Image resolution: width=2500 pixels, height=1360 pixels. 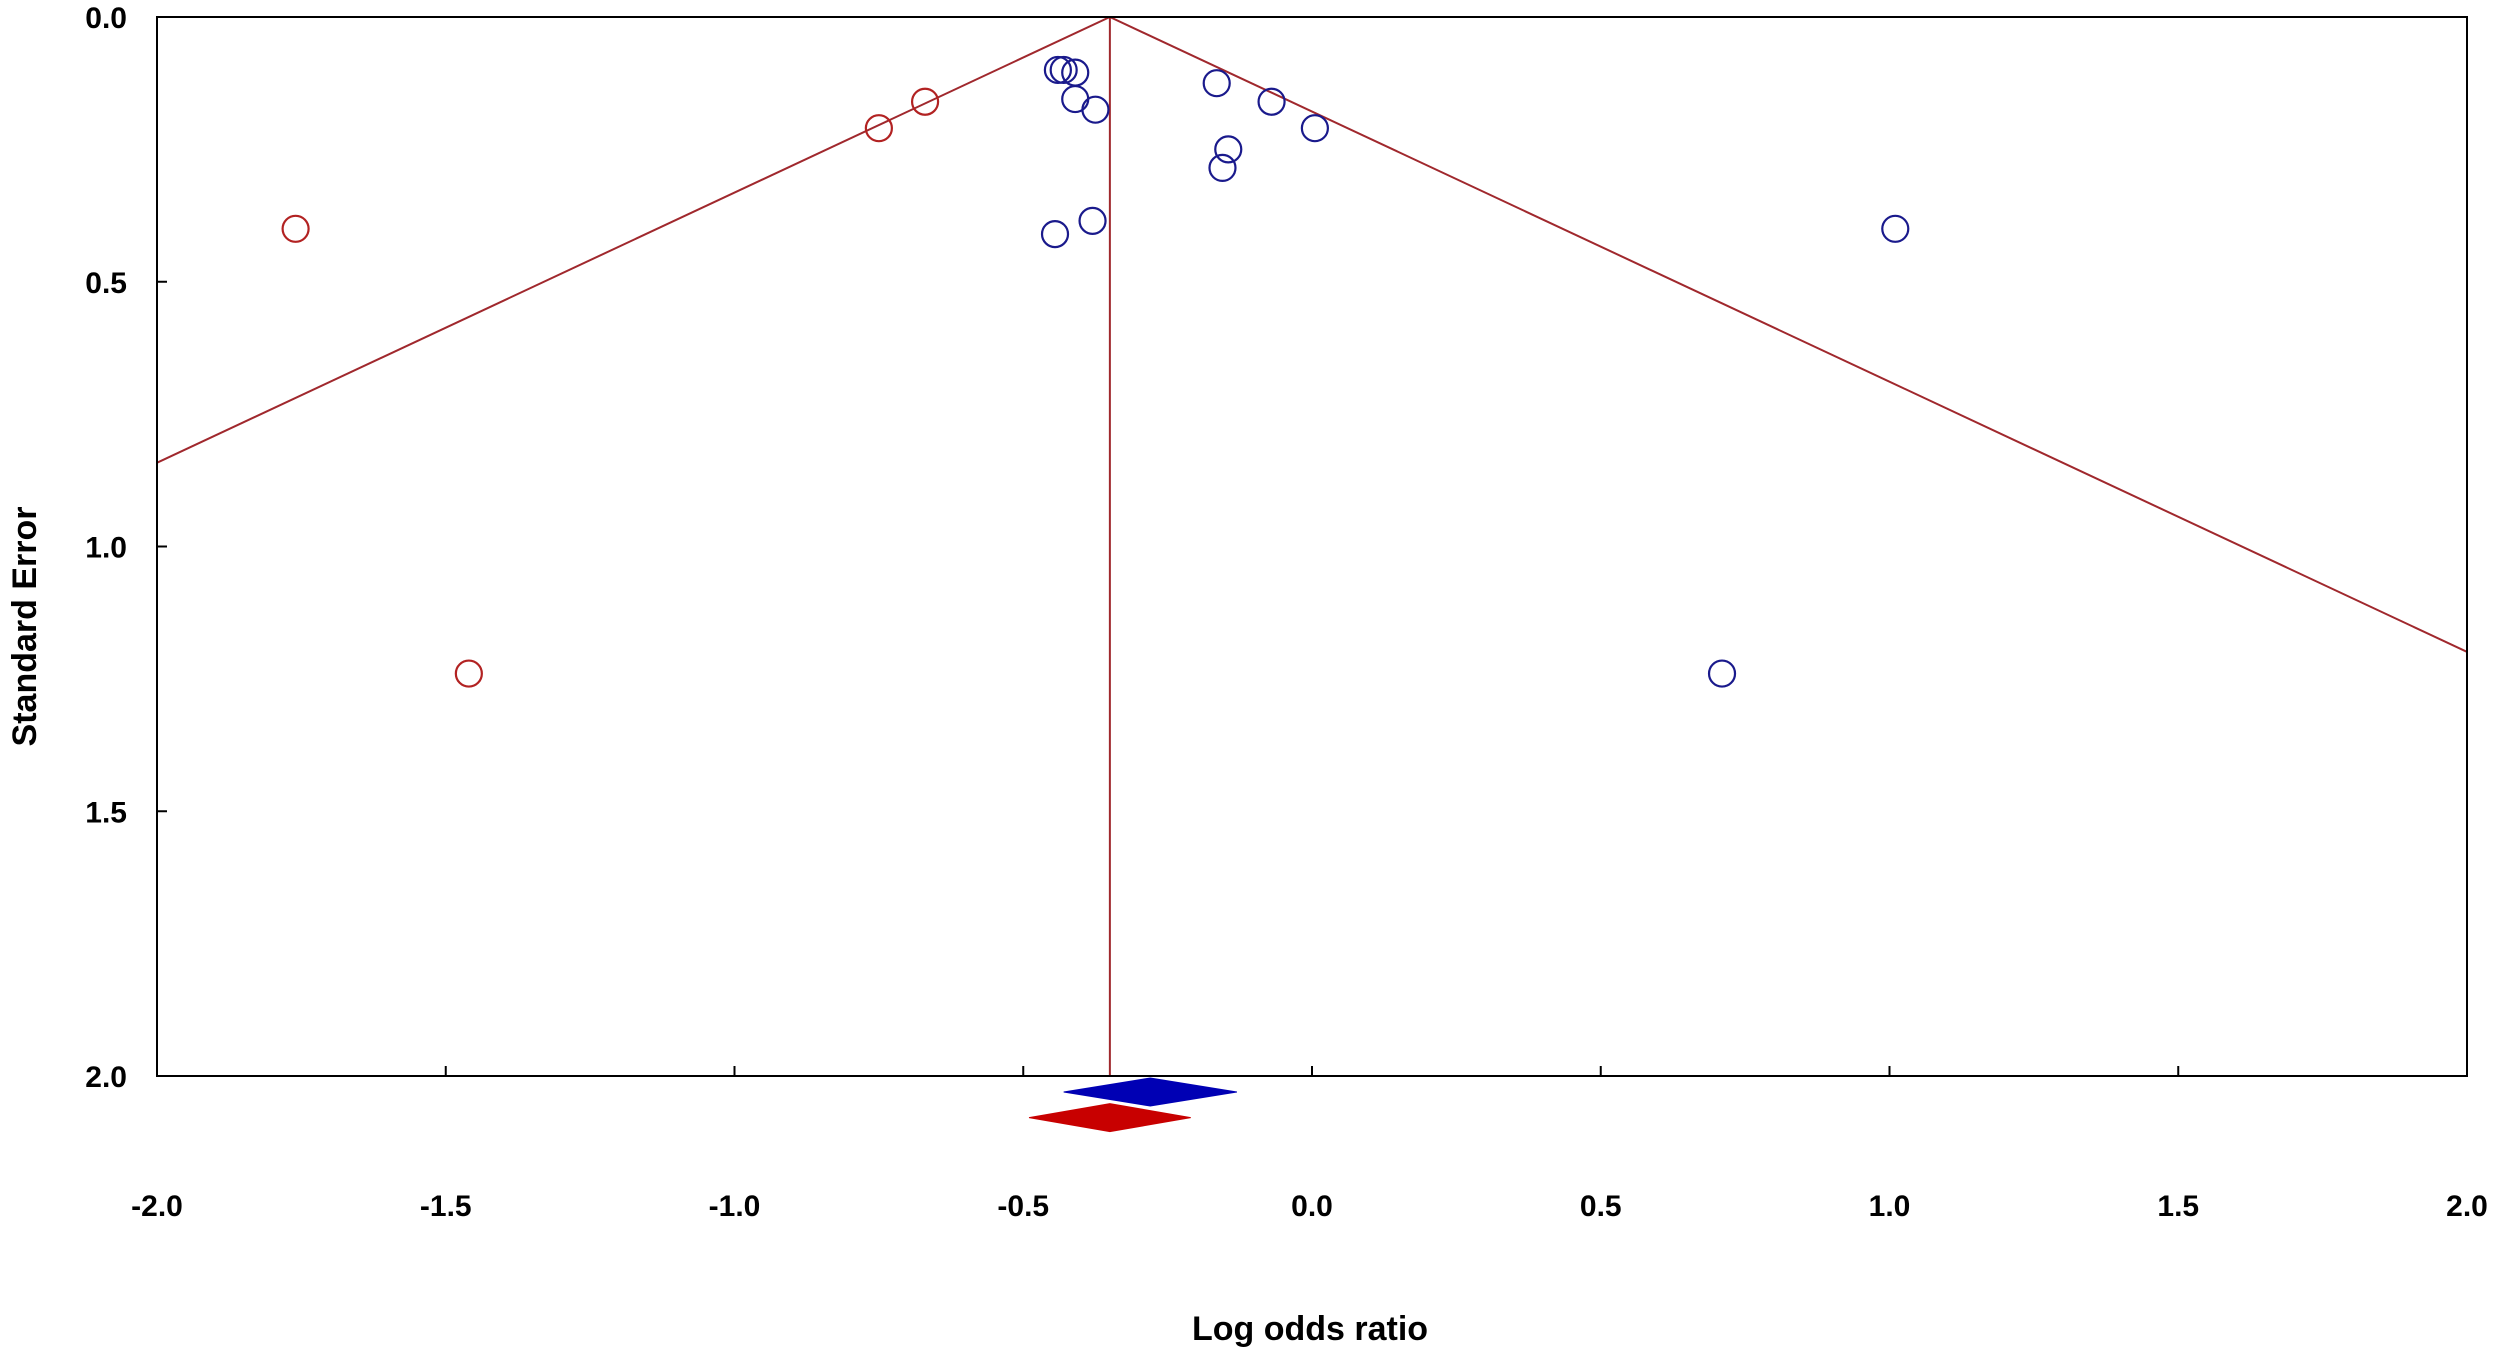 I want to click on x-tick-label: 1.5, so click(x=2178, y=1206).